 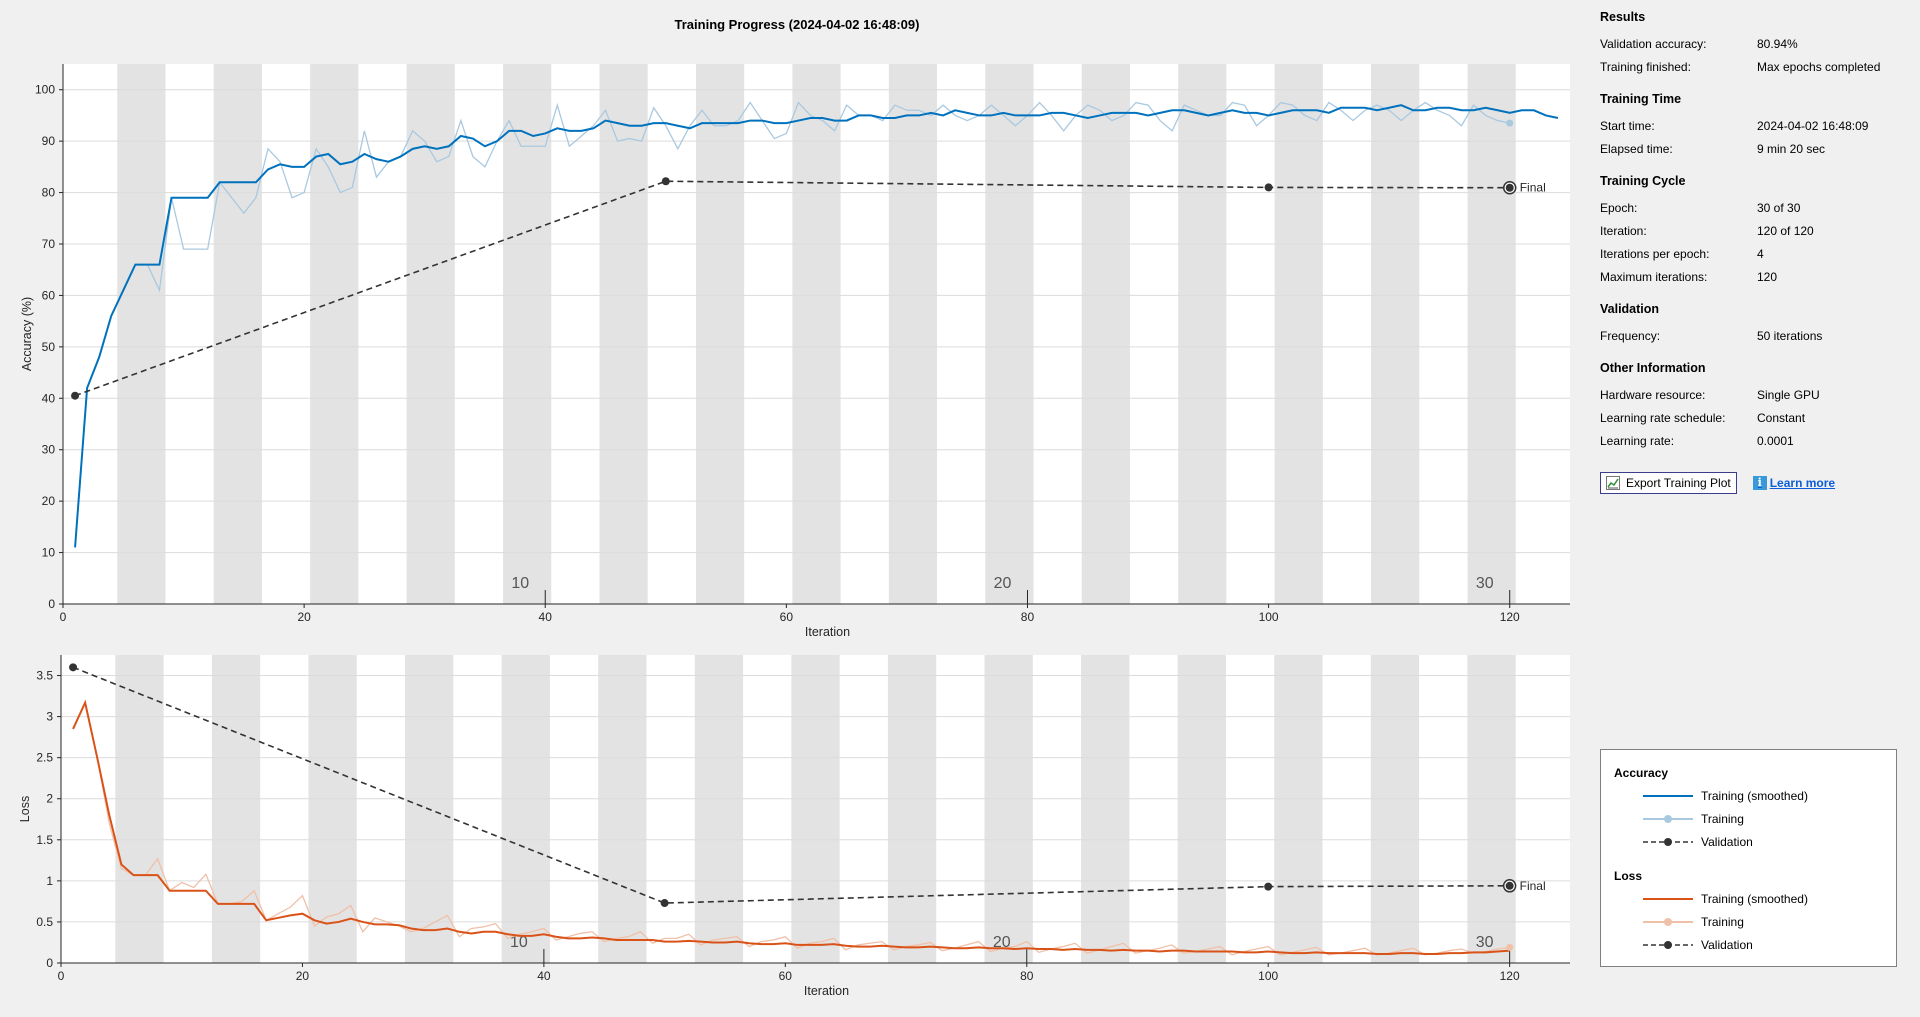 I want to click on loss-training-swatch-icon, so click(x=1668, y=922).